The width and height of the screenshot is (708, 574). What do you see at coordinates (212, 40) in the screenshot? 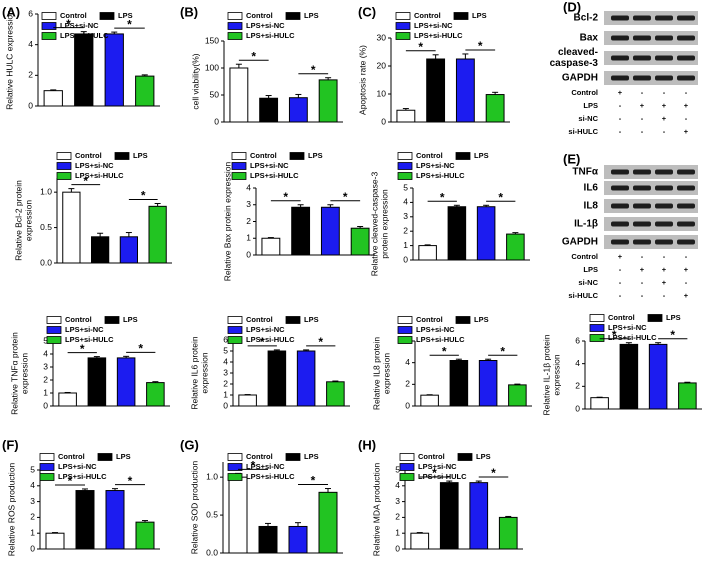
I see `y-tick-label: 150` at bounding box center [212, 40].